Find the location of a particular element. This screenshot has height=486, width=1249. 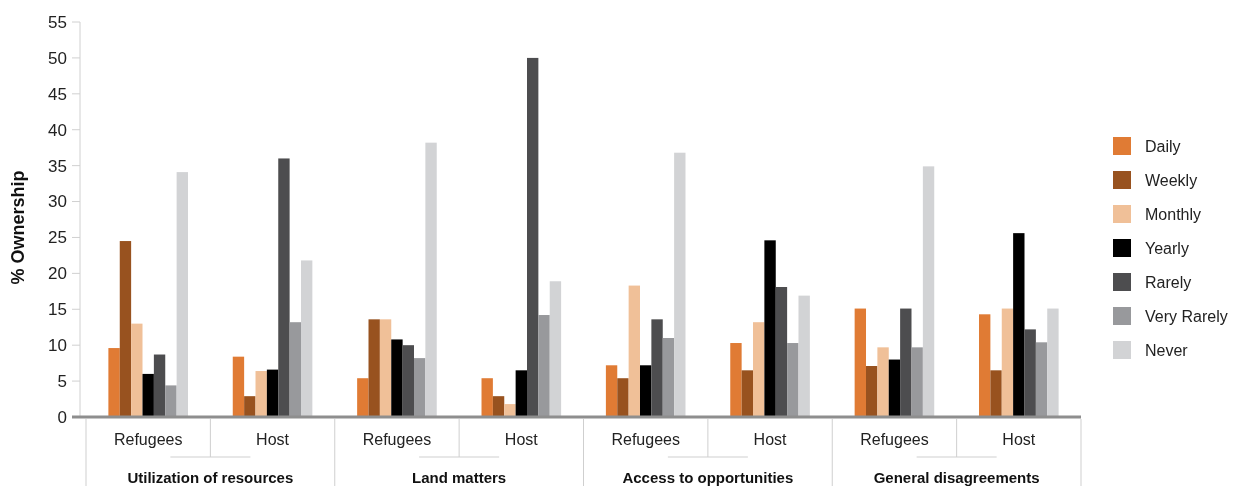

y-tick-label: 40 is located at coordinates (57, 130).